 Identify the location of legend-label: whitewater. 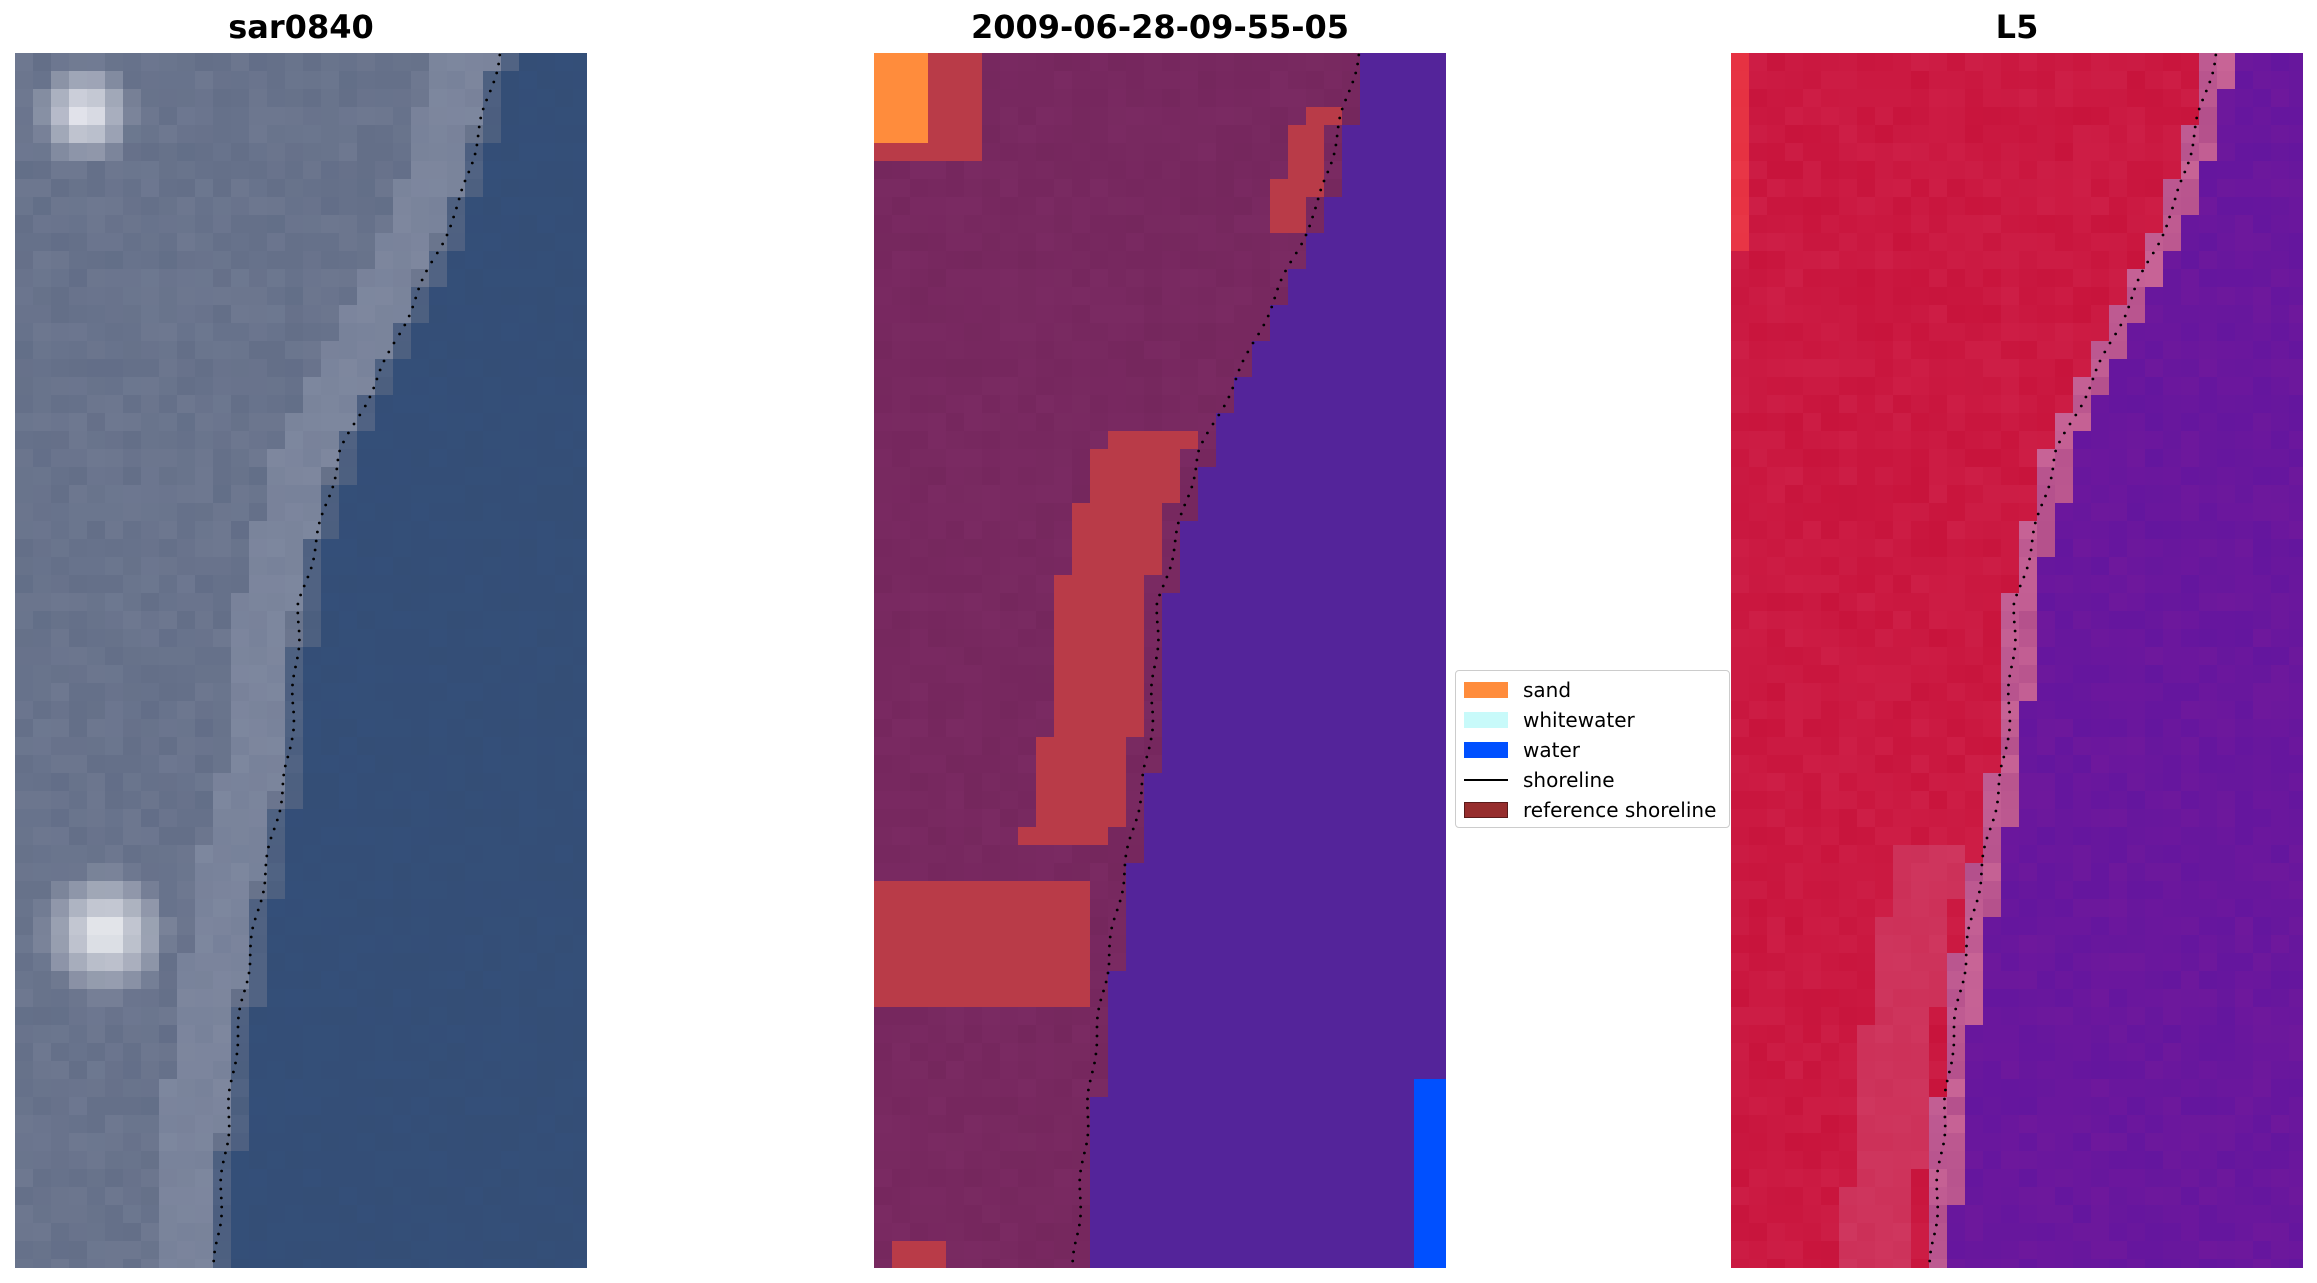
(1579, 720).